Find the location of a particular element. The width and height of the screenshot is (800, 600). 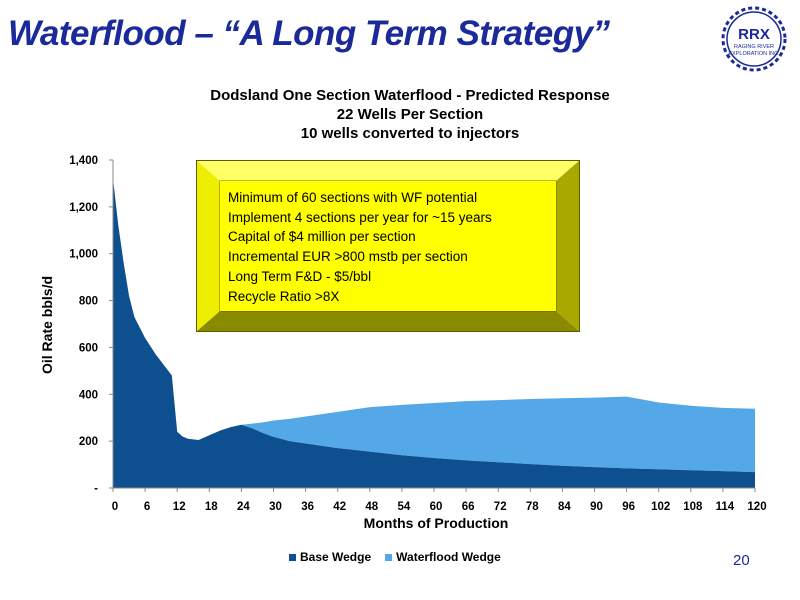

x-tick-label: 108 is located at coordinates (693, 507).